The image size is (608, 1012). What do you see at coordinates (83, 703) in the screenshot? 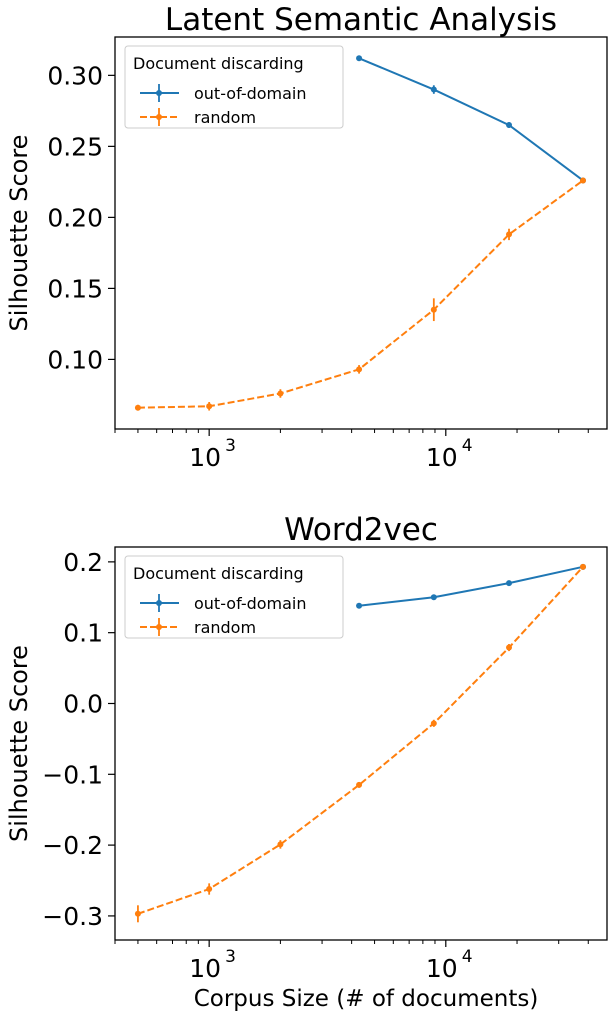
I see `y-tick-label: 0.0` at bounding box center [83, 703].